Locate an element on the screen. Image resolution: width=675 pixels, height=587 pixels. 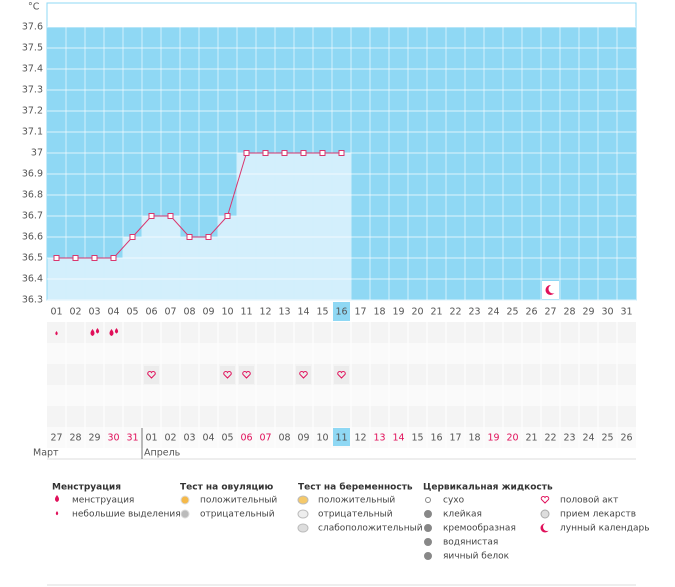
date-label: 04 is located at coordinates (208, 438).